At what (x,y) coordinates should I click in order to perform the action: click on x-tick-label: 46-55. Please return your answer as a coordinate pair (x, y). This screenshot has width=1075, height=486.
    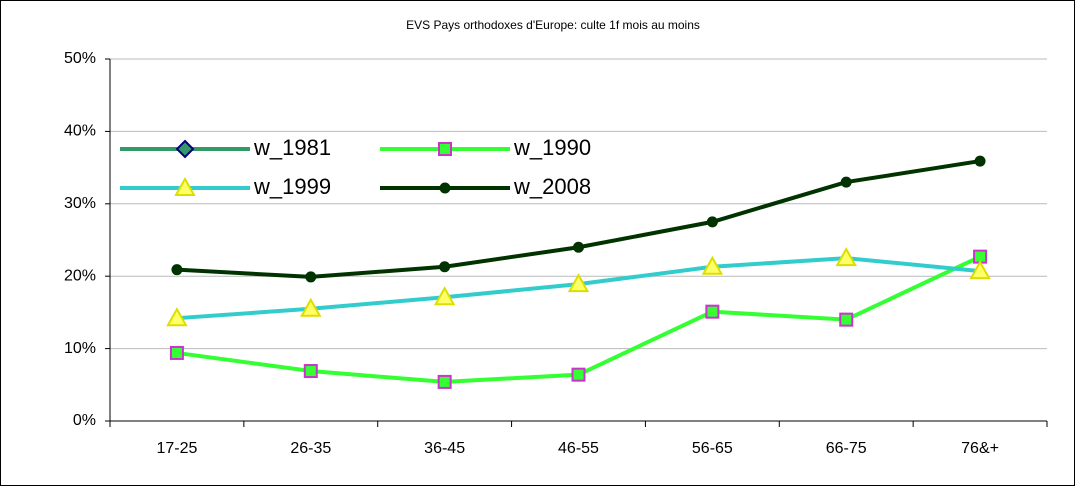
    Looking at the image, I should click on (578, 448).